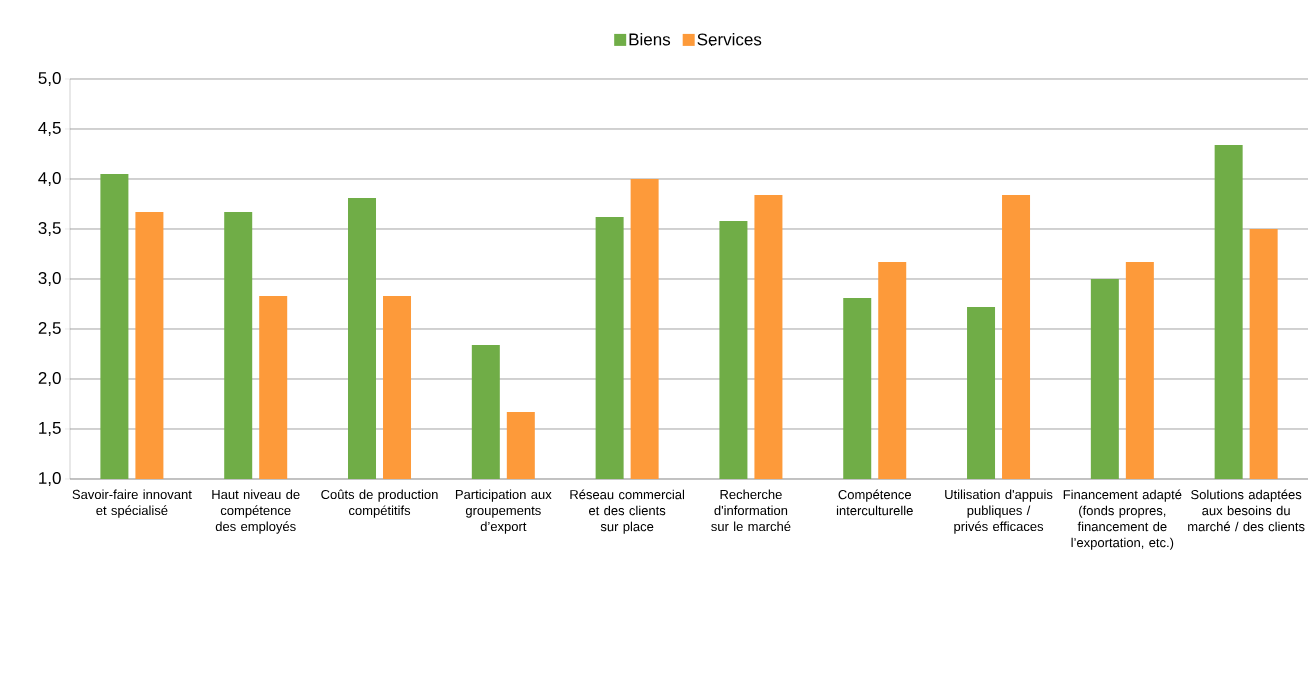 The image size is (1308, 697). Describe the element at coordinates (49, 379) in the screenshot. I see `y-tick-label: 2,0` at that location.